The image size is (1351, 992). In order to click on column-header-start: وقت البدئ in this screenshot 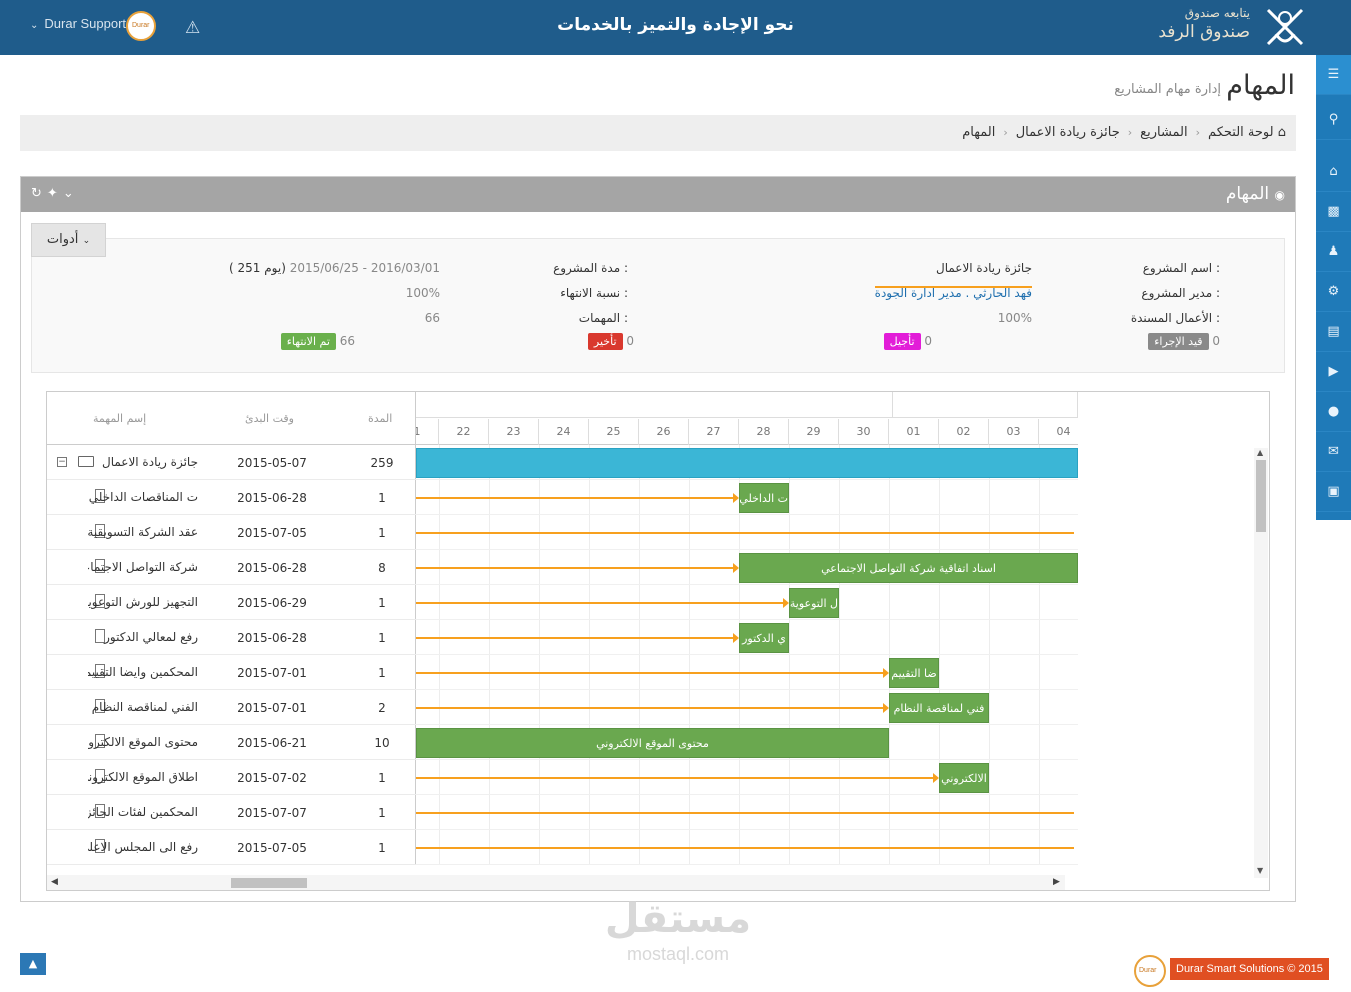, I will do `click(269, 418)`.